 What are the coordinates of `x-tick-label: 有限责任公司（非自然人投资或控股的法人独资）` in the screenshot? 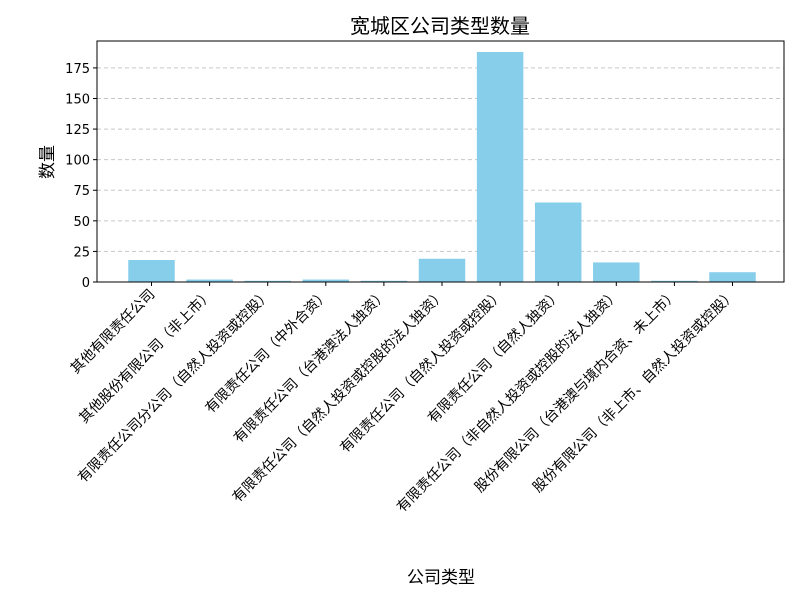 It's located at (508, 401).